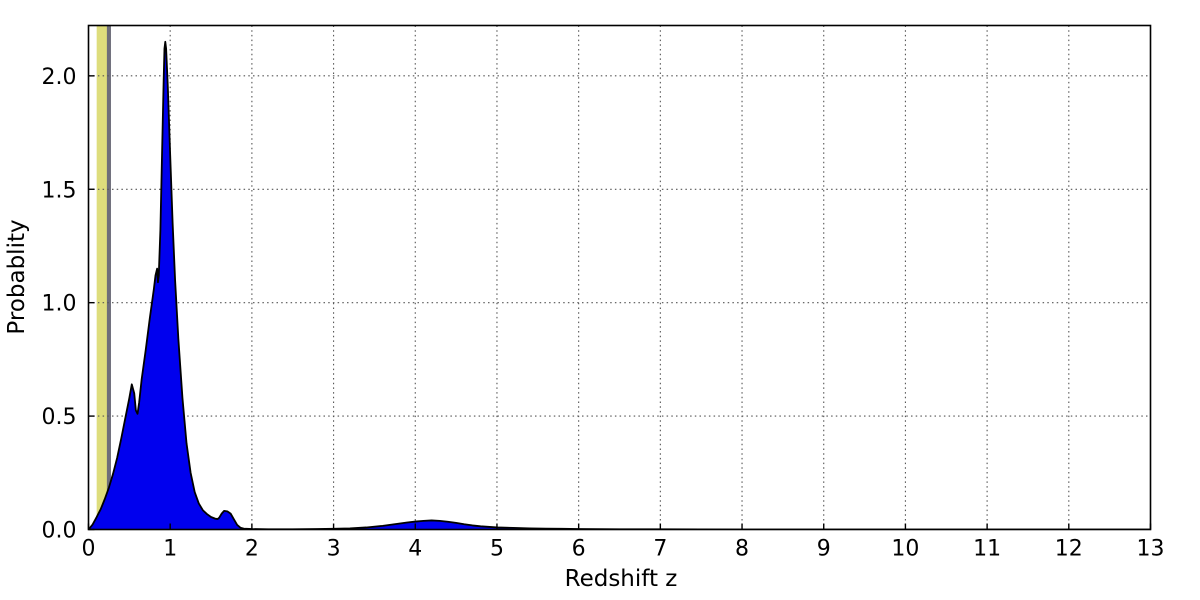 This screenshot has height=600, width=1200. I want to click on gray-band, so click(108, 277).